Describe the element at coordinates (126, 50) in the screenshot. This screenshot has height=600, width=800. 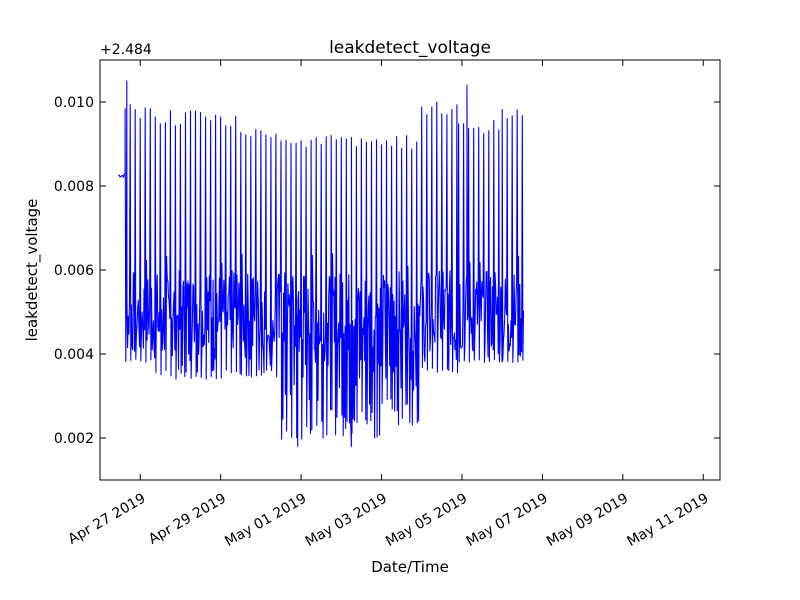
I see `y-offset-label: +2.484` at that location.